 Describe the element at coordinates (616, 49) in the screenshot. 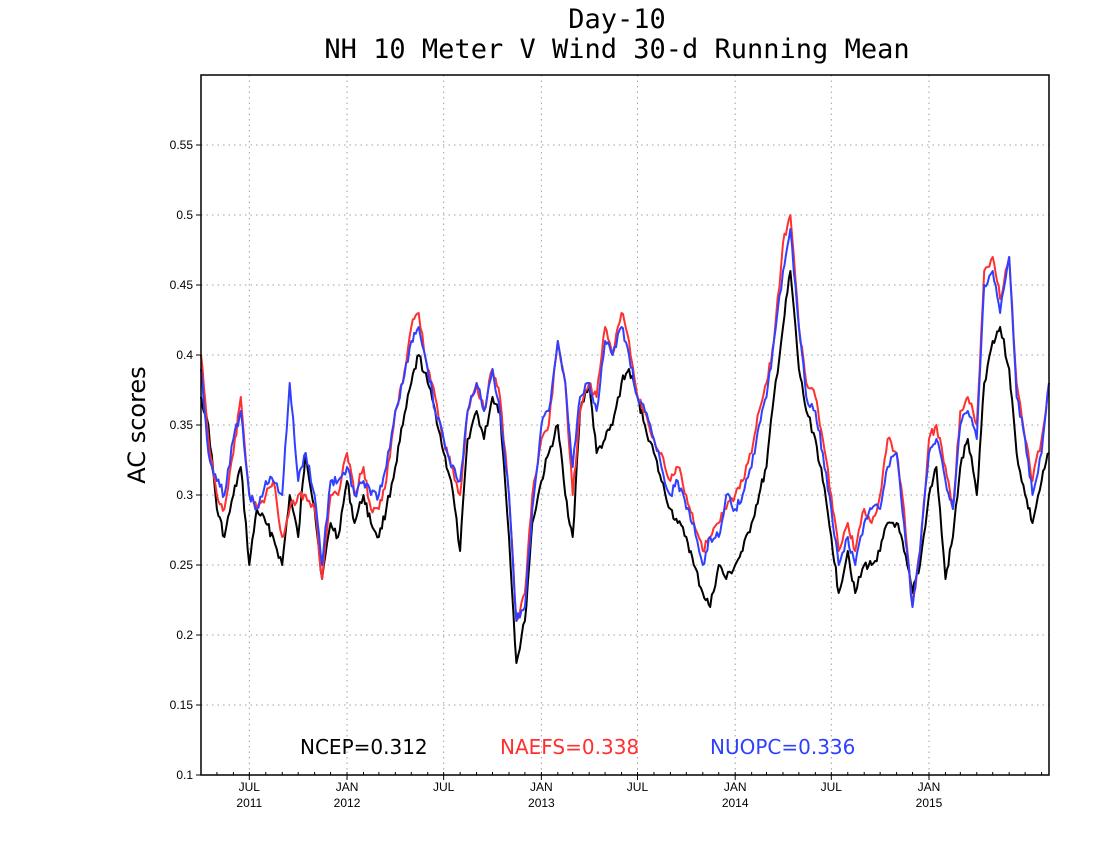

I see `chart-subtitle: NH 10 Meter V Wind 30-d Running Mean` at that location.